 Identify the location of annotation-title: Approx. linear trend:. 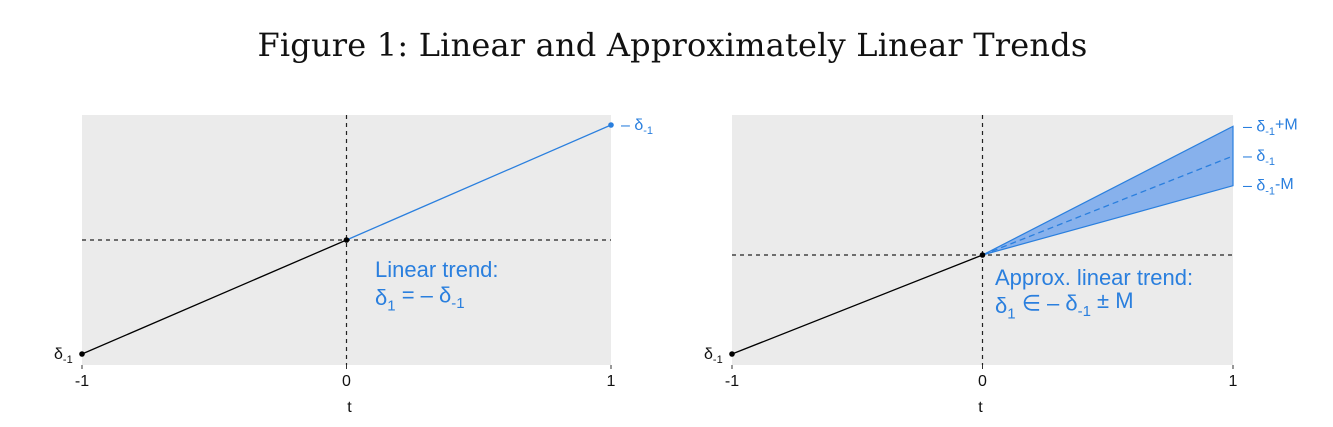
(1094, 277).